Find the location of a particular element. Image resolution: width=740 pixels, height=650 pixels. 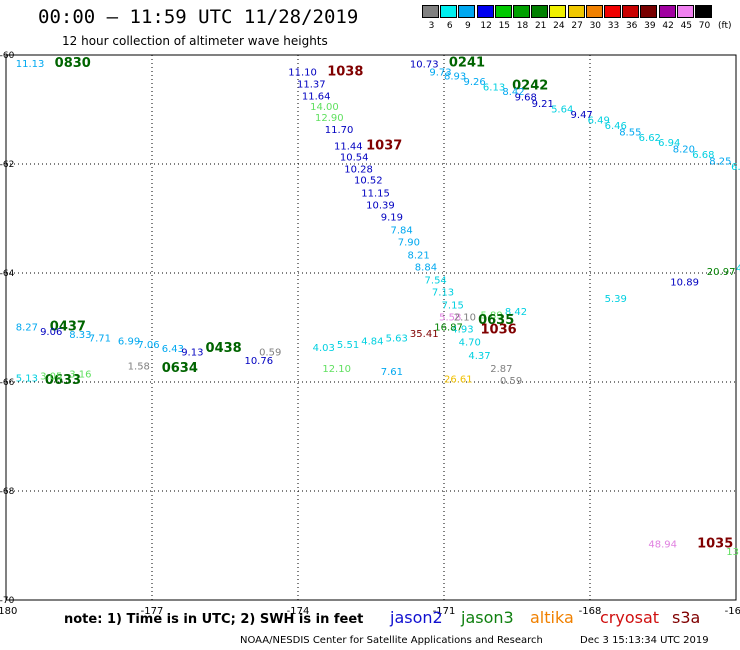

colorbar-label: 39 is located at coordinates (650, 26).